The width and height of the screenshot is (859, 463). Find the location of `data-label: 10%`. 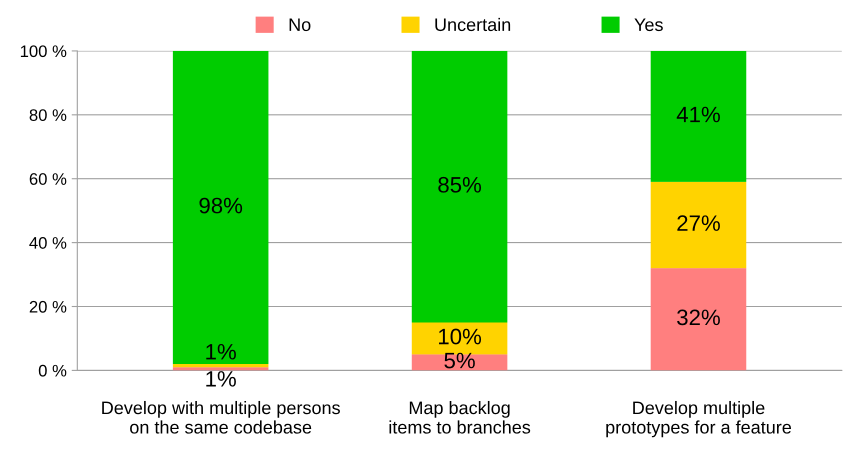

data-label: 10% is located at coordinates (460, 336).